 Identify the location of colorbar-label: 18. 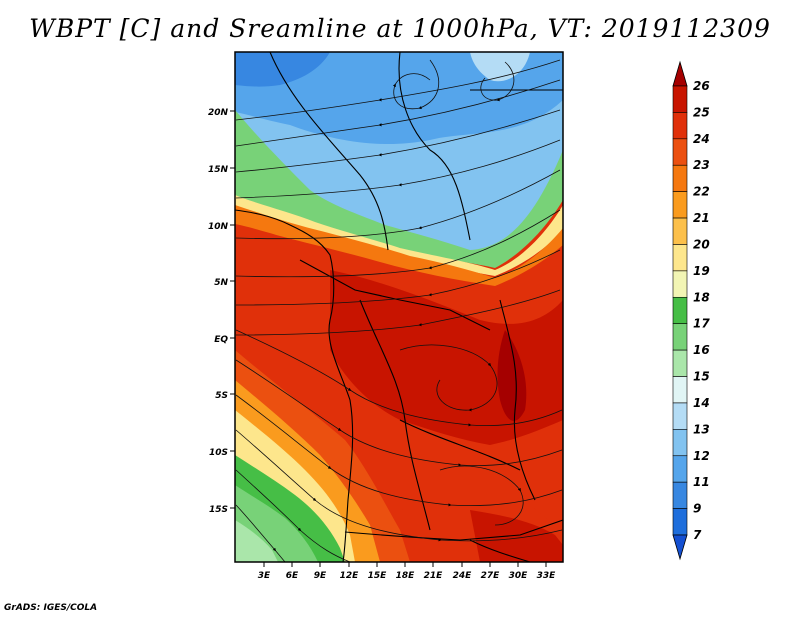
(701, 297).